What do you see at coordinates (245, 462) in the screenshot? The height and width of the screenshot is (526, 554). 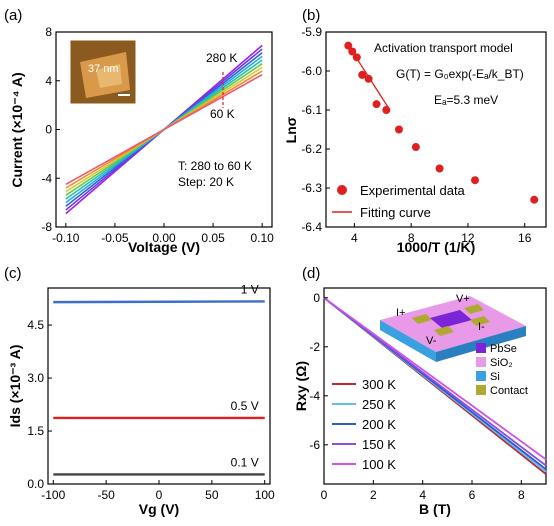 I see `bias-label: 0.1 V` at bounding box center [245, 462].